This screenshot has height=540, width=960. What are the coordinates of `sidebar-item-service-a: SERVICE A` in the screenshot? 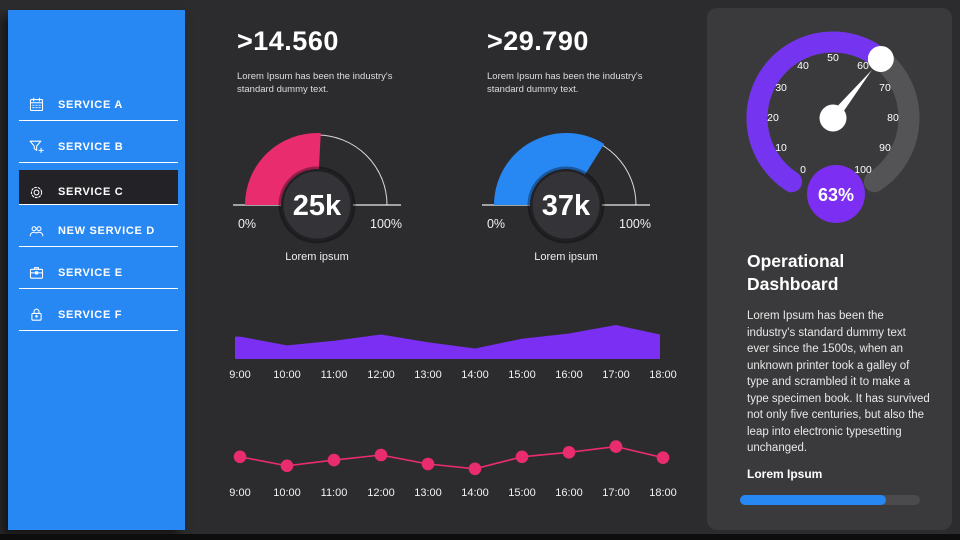 It's located at (98, 100).